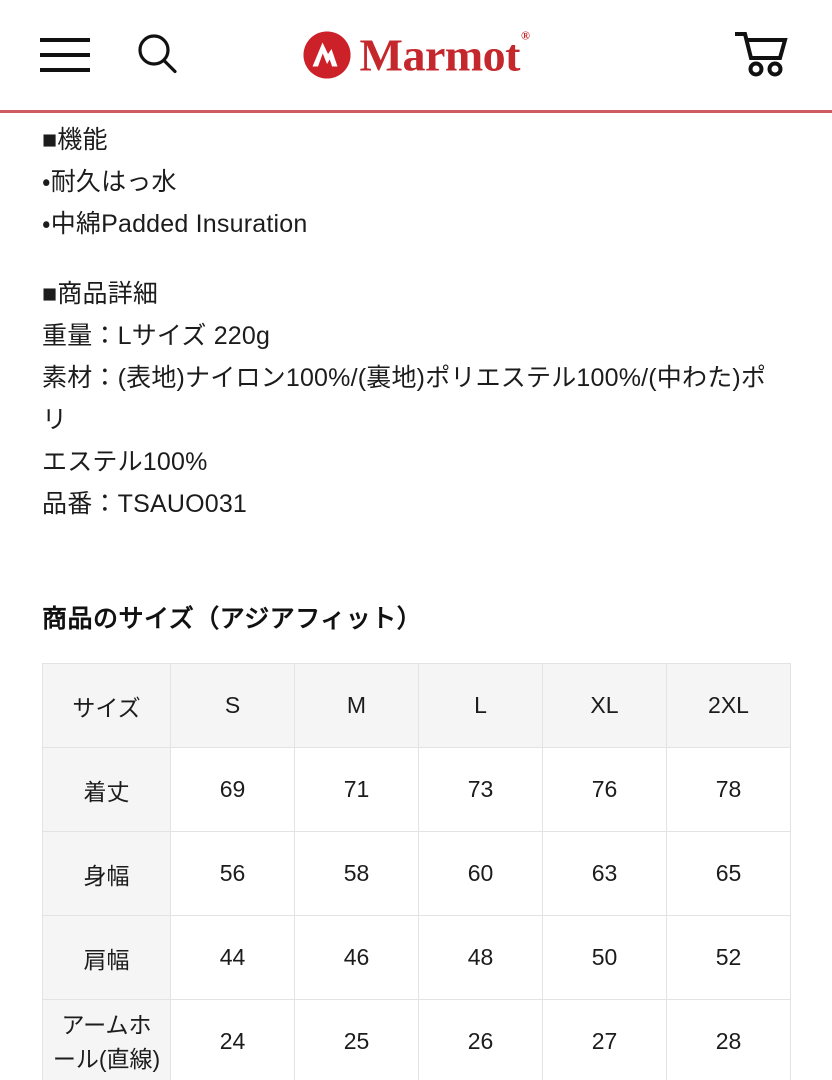 This screenshot has width=832, height=1080. Describe the element at coordinates (728, 789) in the screenshot. I see `cell-length-2xl: 78` at that location.